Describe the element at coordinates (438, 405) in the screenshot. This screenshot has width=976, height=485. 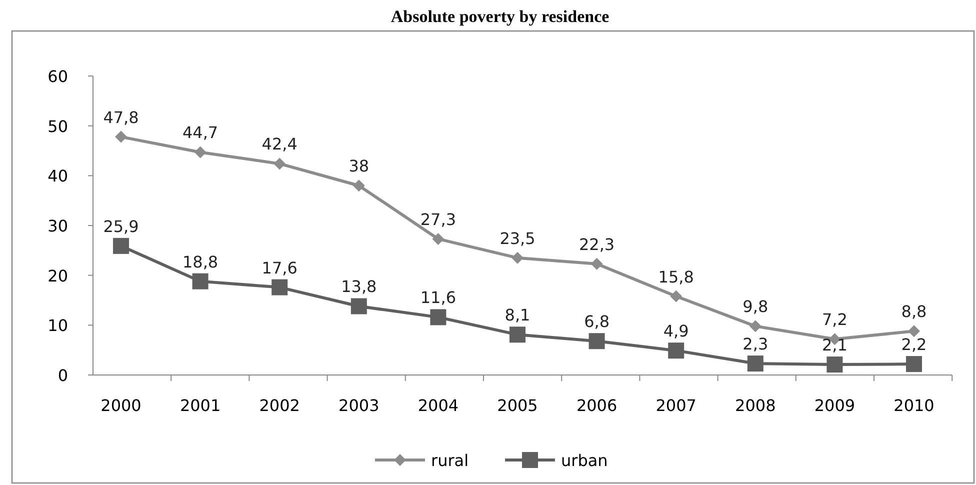
I see `x-tick-label: 2004` at that location.